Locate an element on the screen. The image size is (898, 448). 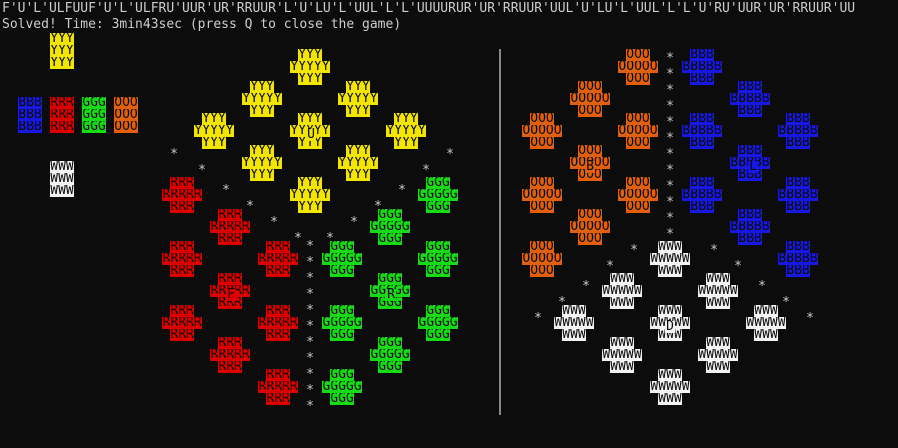
legend-Y: YYY is located at coordinates (62, 51).